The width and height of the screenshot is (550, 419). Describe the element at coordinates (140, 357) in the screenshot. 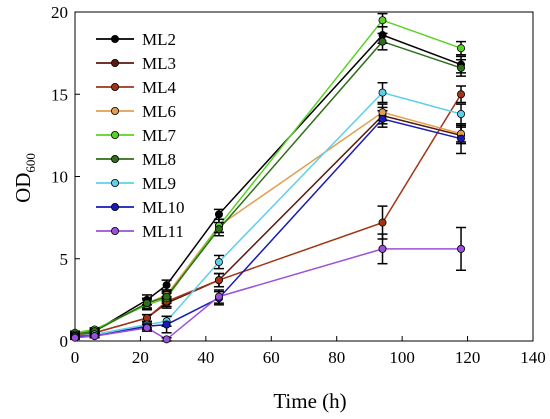

I see `x-tick-label: 20` at that location.